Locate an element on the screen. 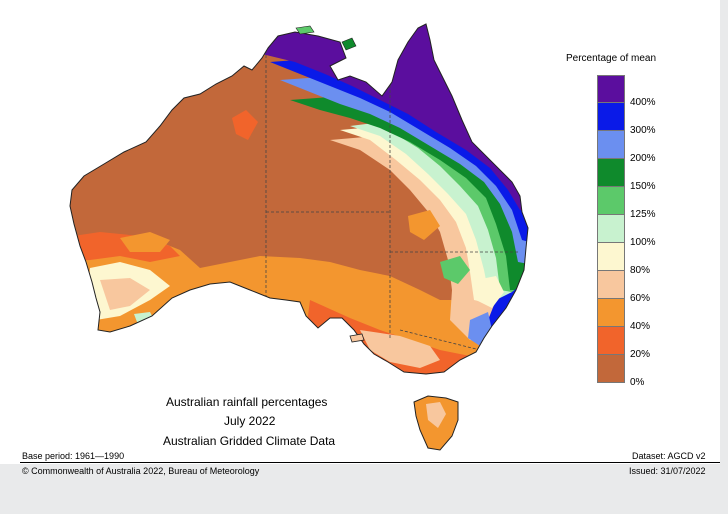 This screenshot has height=514, width=728. legend-label: 125% is located at coordinates (643, 214).